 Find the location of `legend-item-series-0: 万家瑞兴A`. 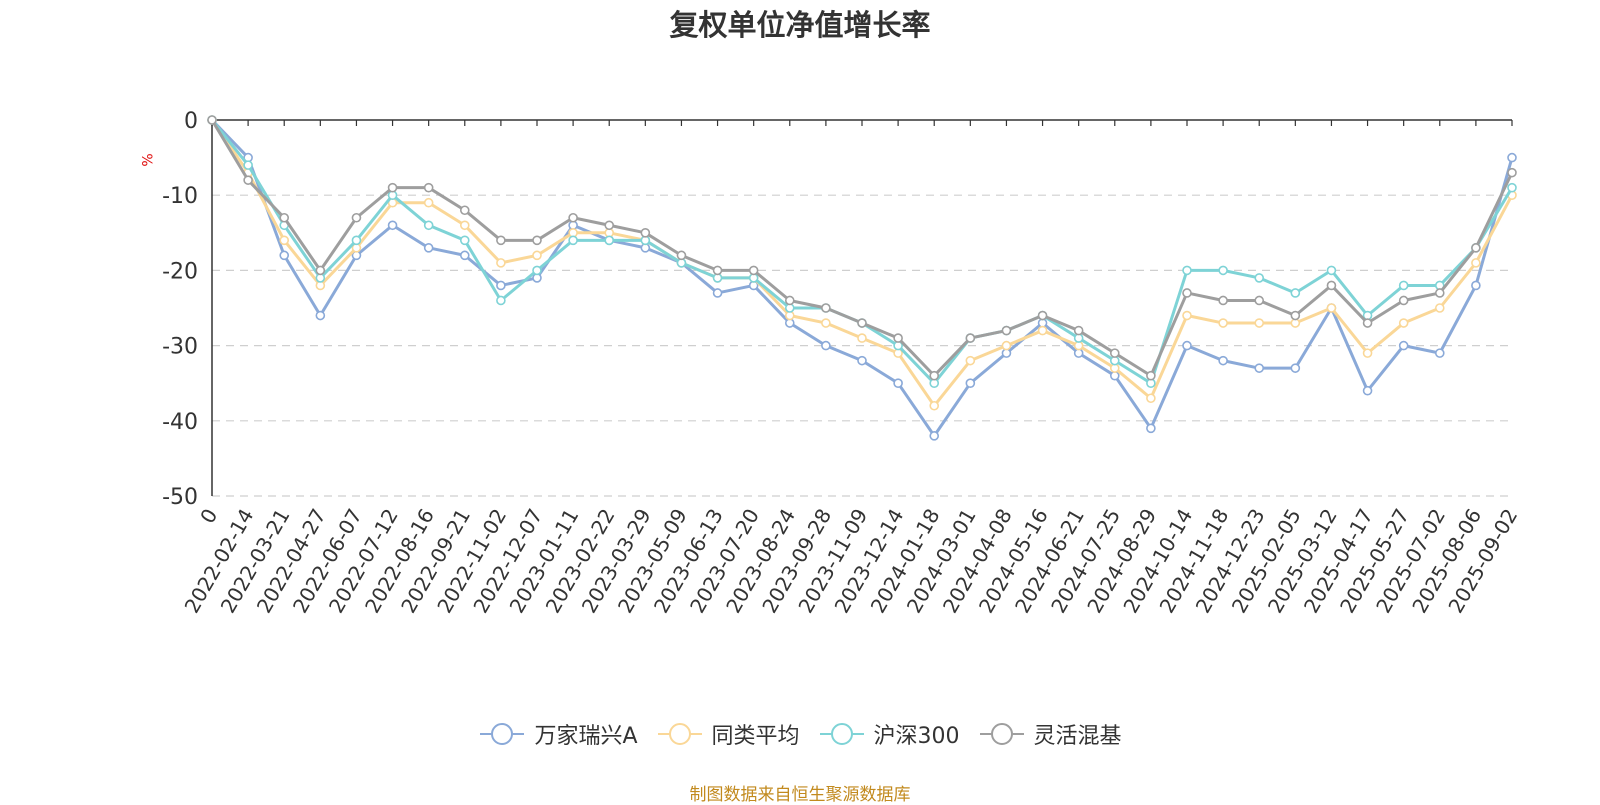

legend-item-series-0: 万家瑞兴A is located at coordinates (558, 734).